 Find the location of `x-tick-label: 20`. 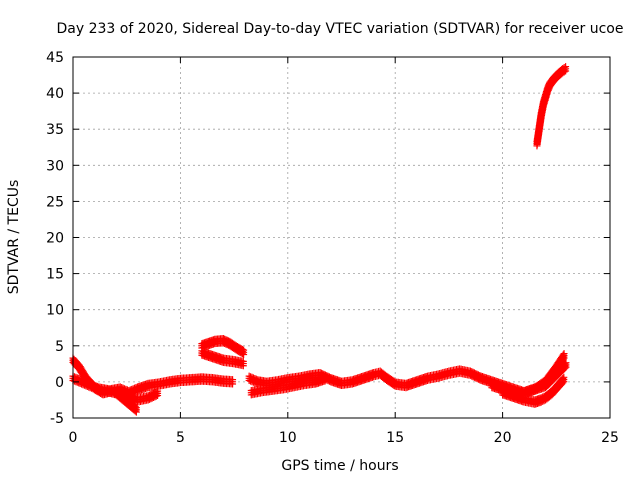

x-tick-label: 20 is located at coordinates (503, 438).